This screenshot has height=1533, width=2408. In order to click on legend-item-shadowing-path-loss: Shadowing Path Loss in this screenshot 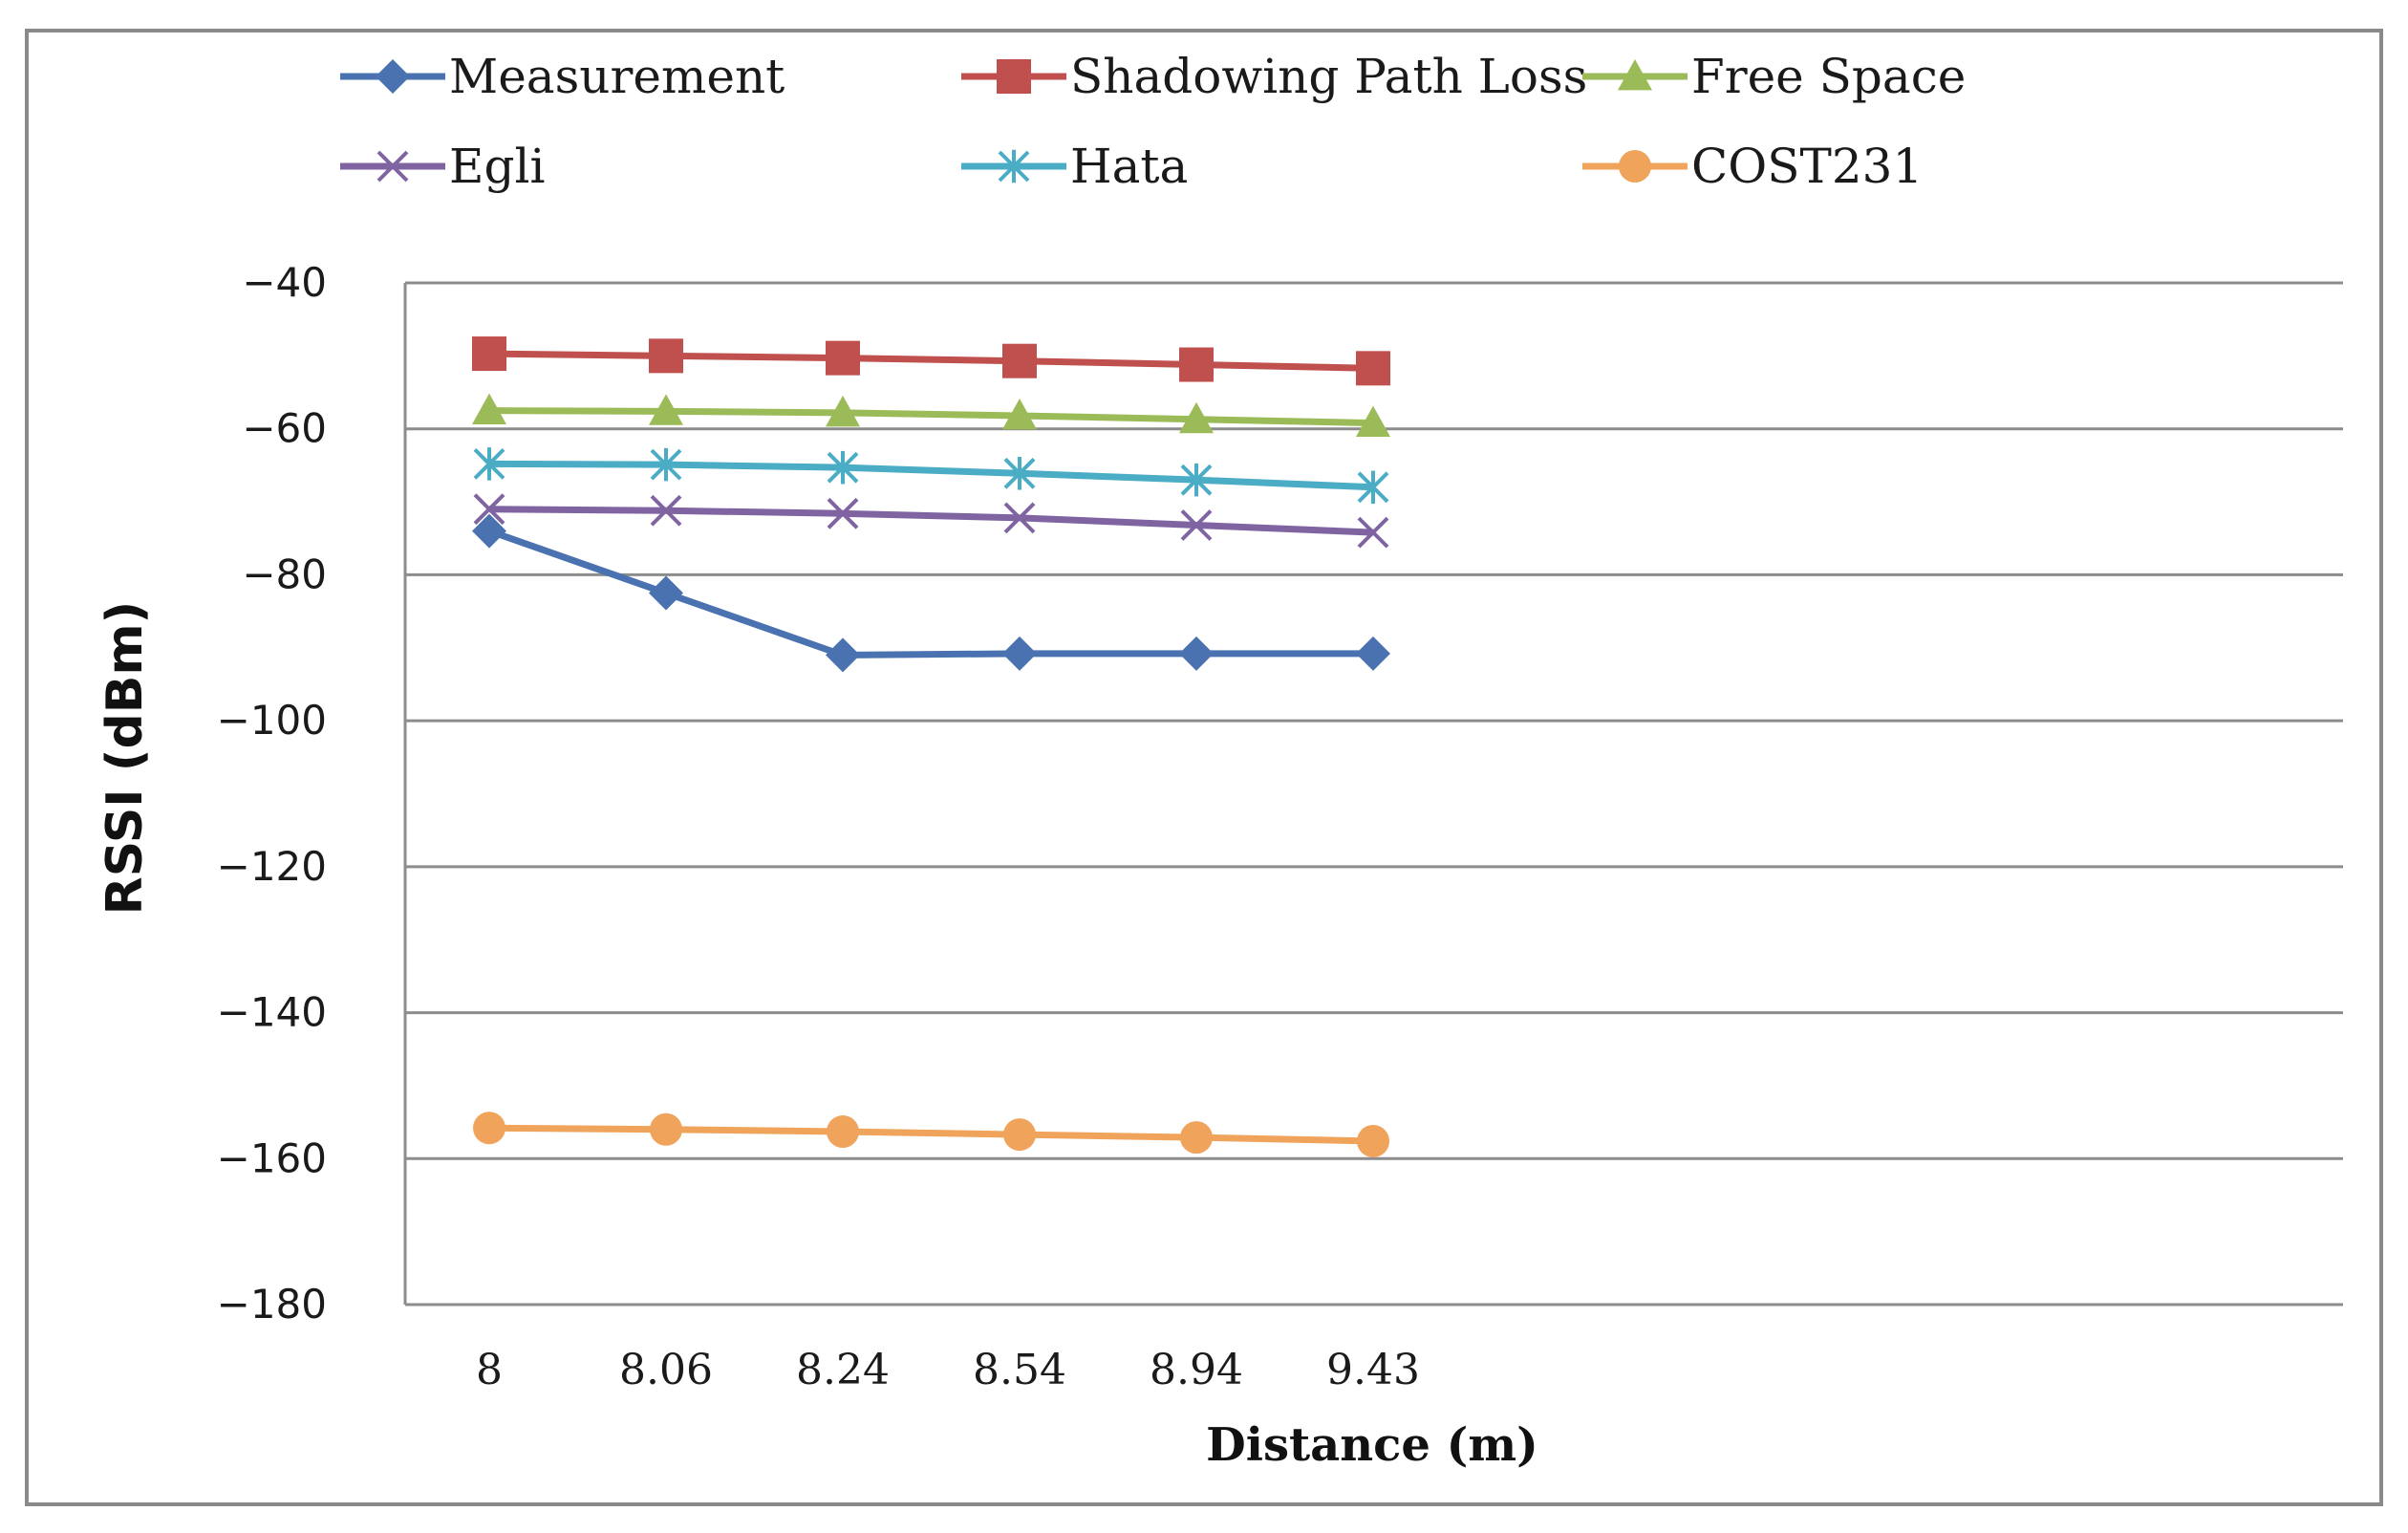, I will do `click(1274, 76)`.